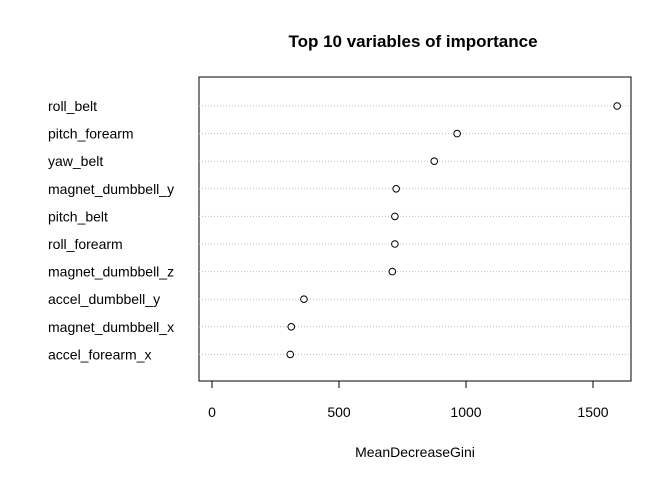 The width and height of the screenshot is (672, 480). I want to click on x-tick-label: 500, so click(339, 412).